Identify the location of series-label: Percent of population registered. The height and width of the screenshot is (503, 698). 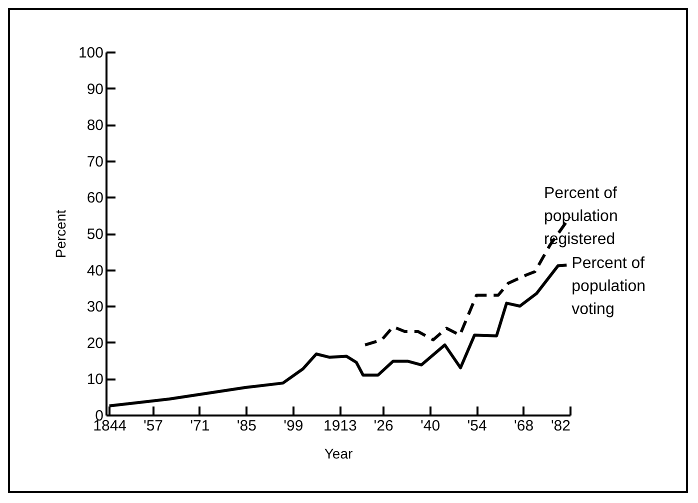
(581, 216).